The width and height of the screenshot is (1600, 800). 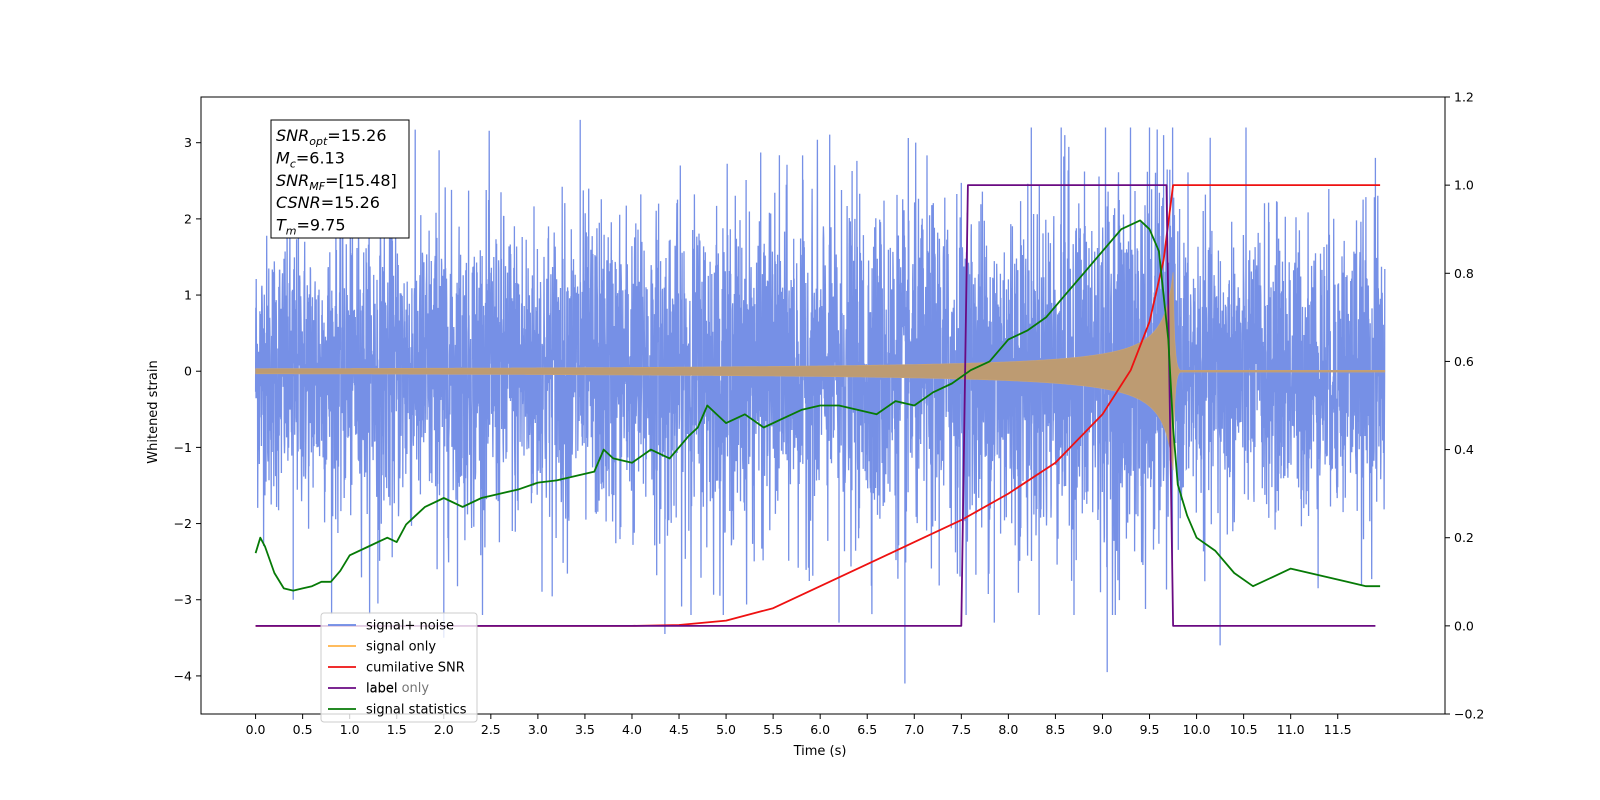 I want to click on annotation-value: =[15.48], so click(x=361, y=180).